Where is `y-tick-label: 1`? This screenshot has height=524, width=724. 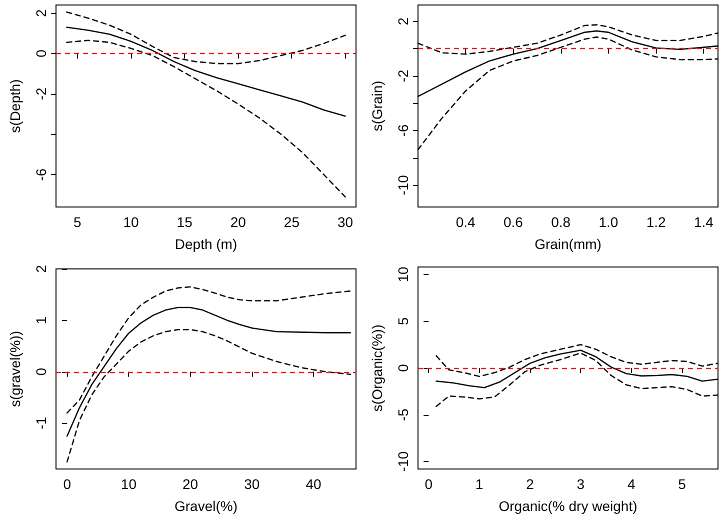 y-tick-label: 1 is located at coordinates (41, 320).